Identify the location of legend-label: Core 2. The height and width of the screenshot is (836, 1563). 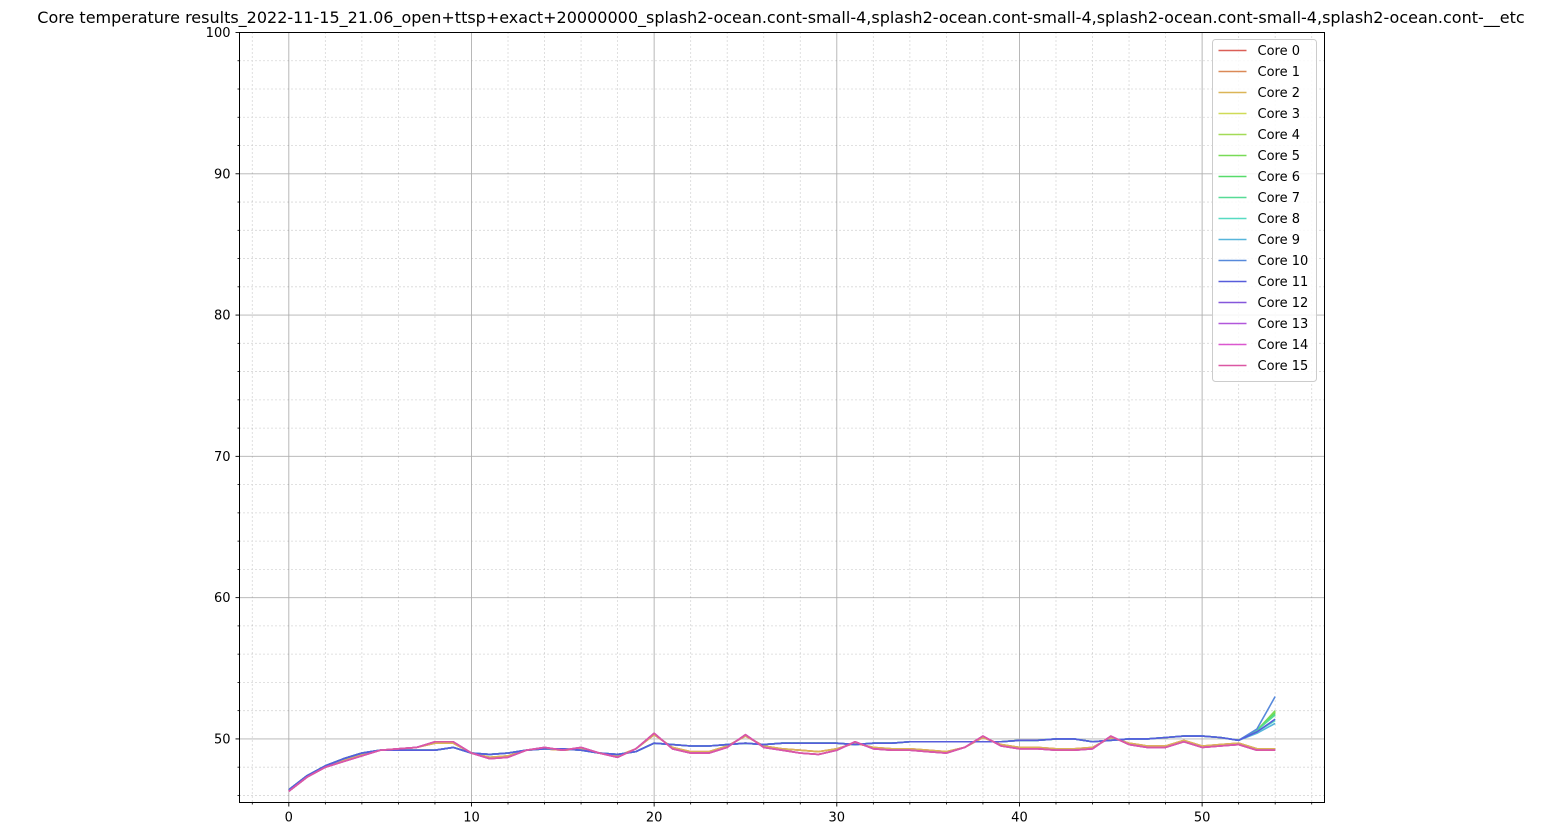
(1279, 93).